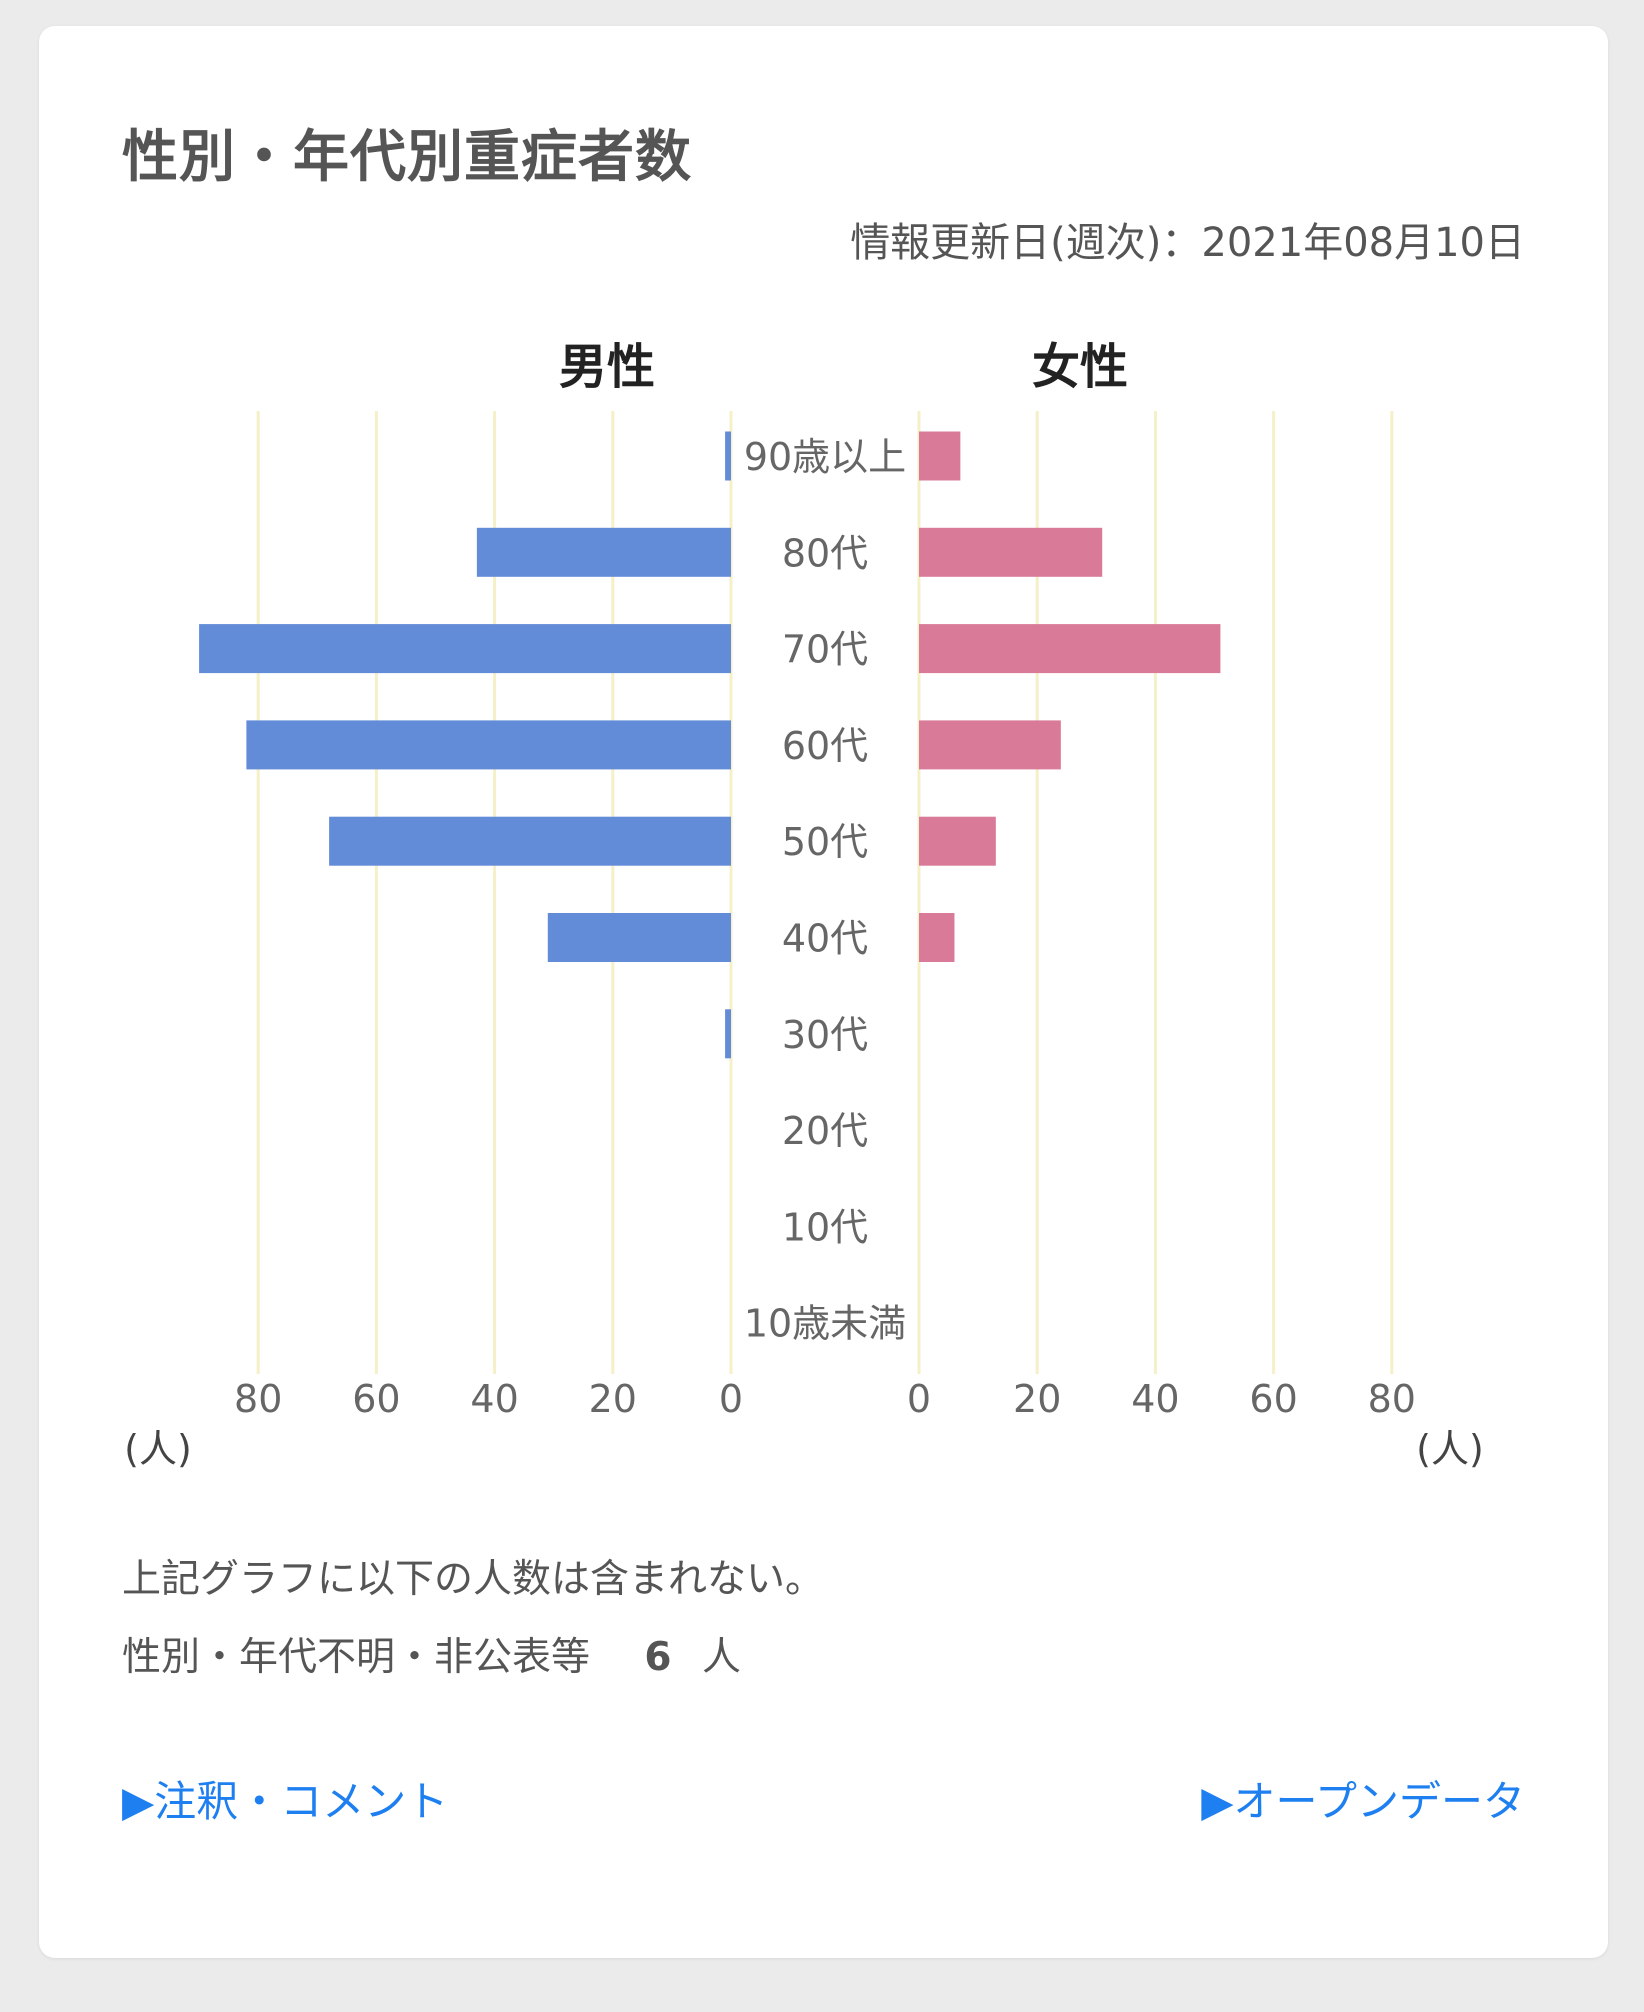 The height and width of the screenshot is (2012, 1644). I want to click on category-label: 90歳以上, so click(825, 457).